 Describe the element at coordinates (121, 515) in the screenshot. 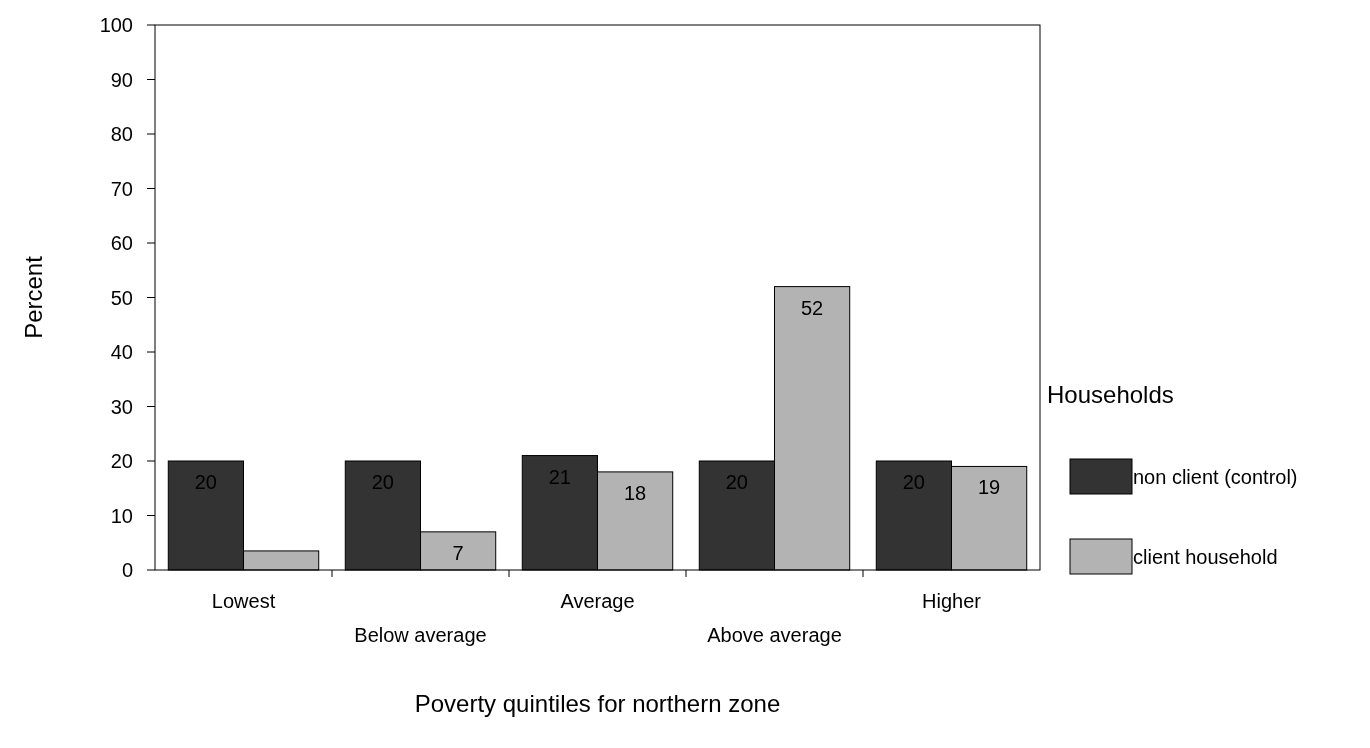

I see `y-tick-label: 10` at that location.